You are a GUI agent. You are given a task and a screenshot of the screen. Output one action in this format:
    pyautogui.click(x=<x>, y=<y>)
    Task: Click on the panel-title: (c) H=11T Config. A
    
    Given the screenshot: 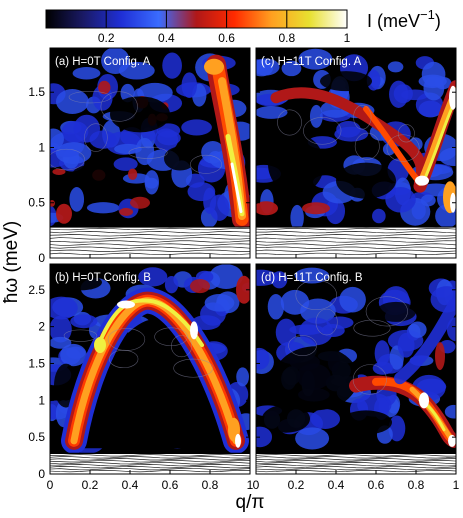 What is the action you would take?
    pyautogui.click(x=311, y=62)
    